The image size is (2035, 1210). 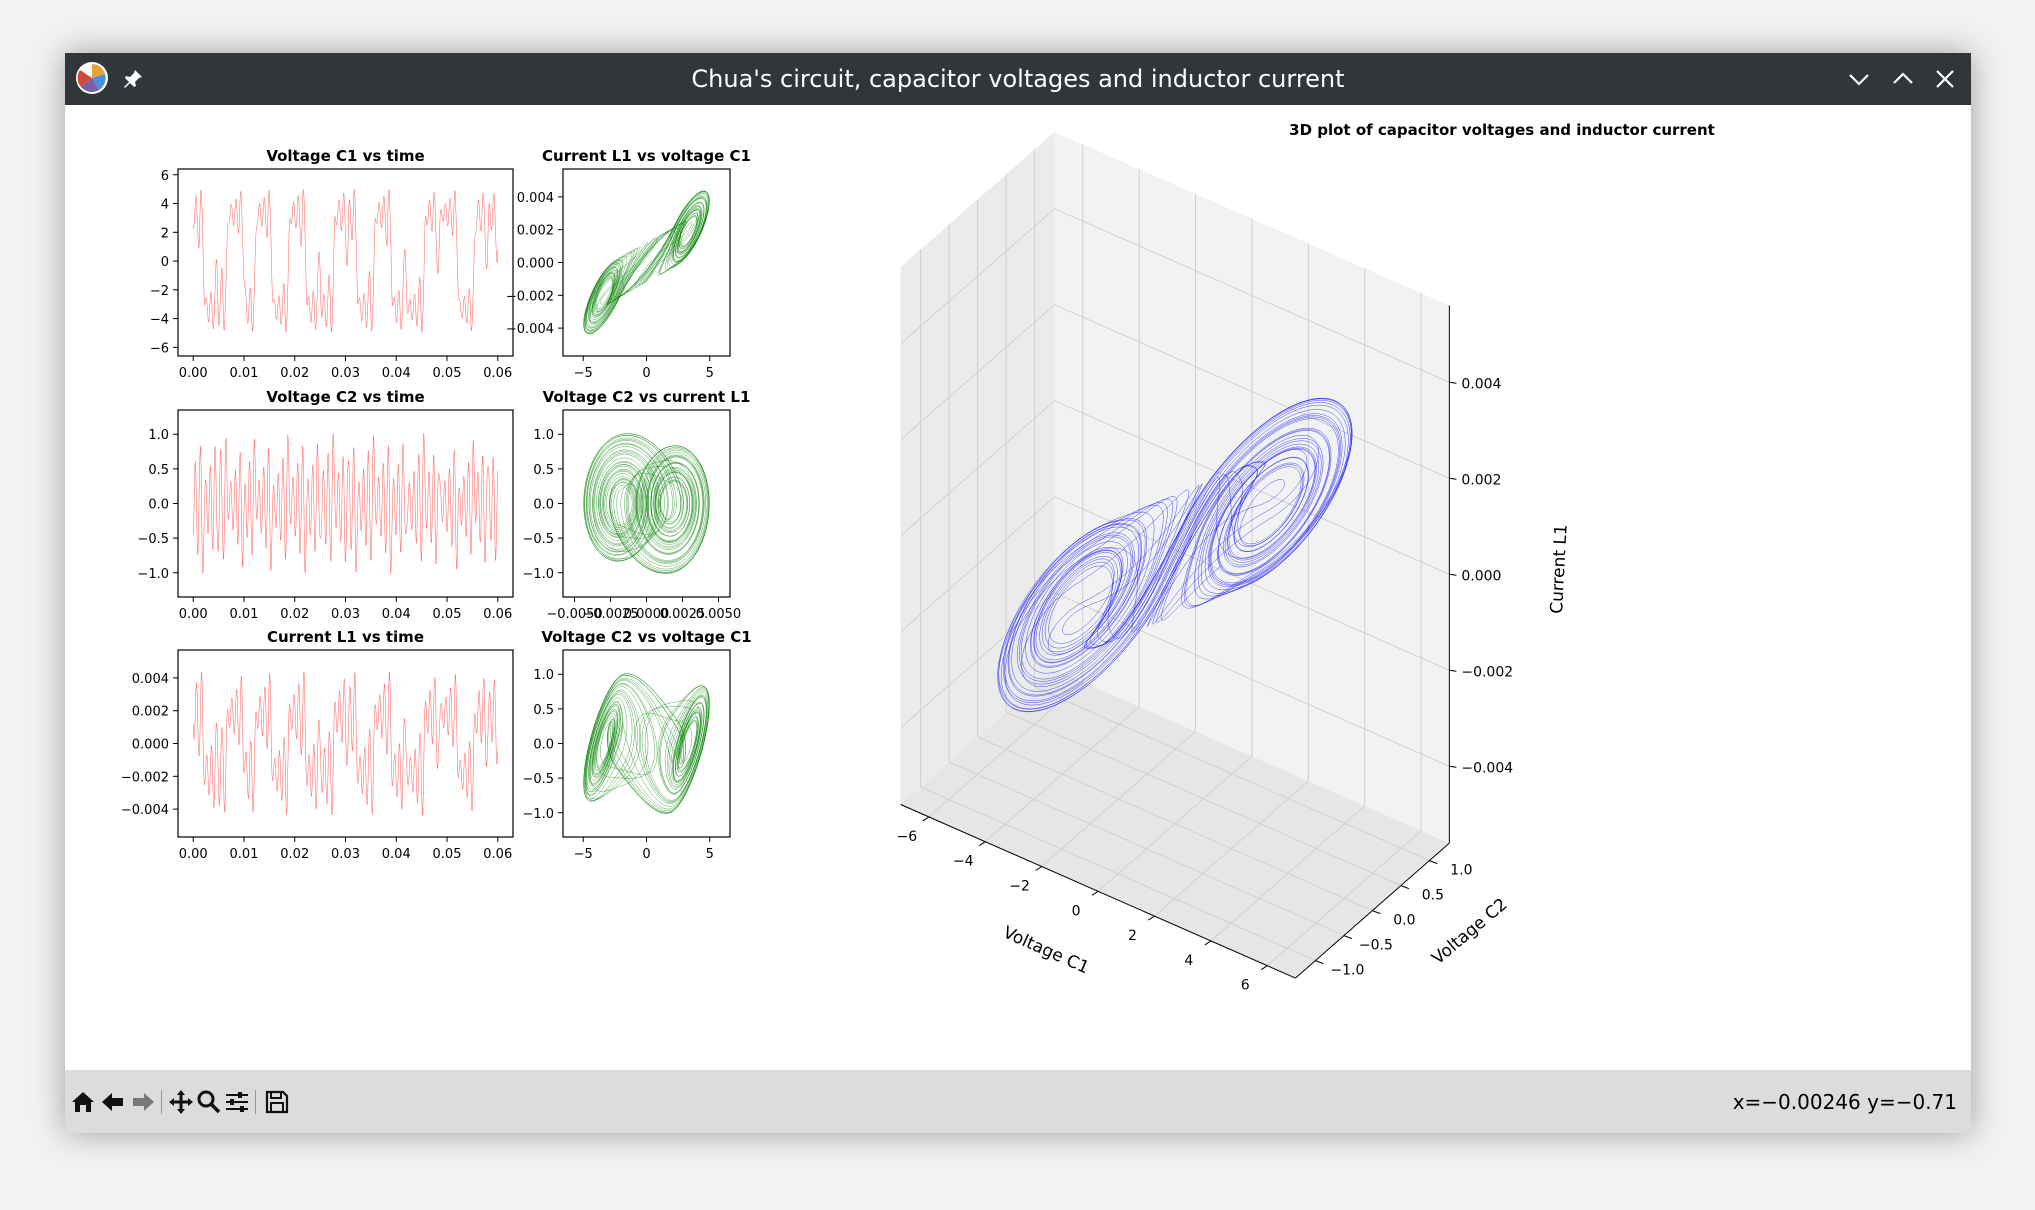 What do you see at coordinates (1559, 569) in the screenshot?
I see `z-axis-label: Current L1` at bounding box center [1559, 569].